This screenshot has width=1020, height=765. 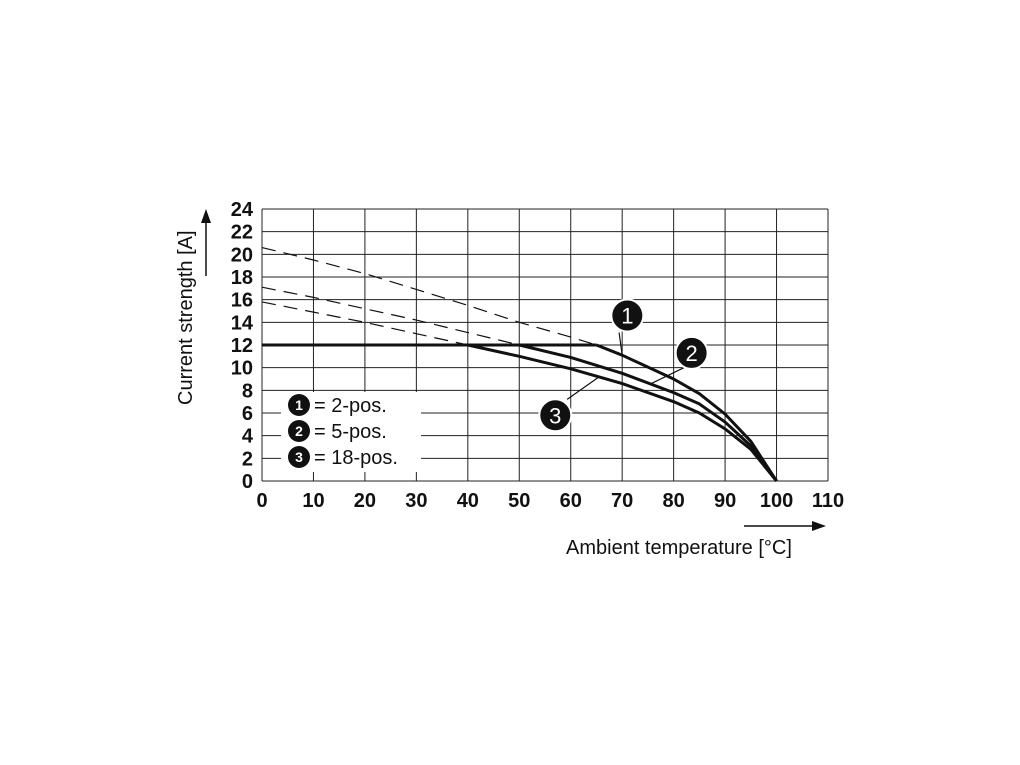 What do you see at coordinates (186, 317) in the screenshot?
I see `y-axis-label: Current strength [A]` at bounding box center [186, 317].